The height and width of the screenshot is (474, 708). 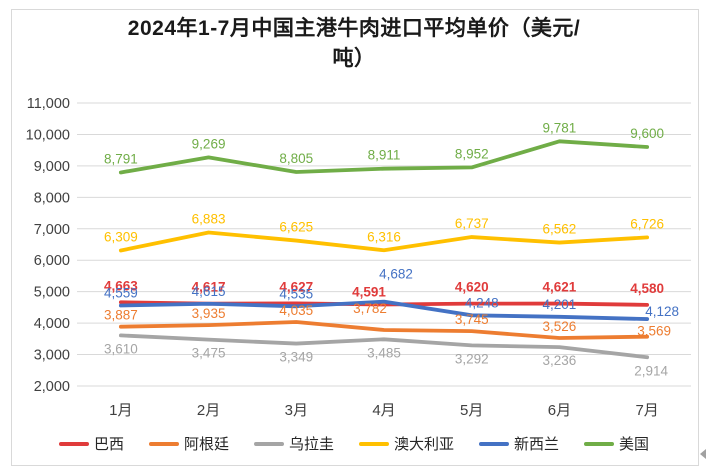 What do you see at coordinates (354, 443) in the screenshot?
I see `legend: 巴西 阿根廷 乌拉圭 澳大利亚 新西兰 美国` at bounding box center [354, 443].